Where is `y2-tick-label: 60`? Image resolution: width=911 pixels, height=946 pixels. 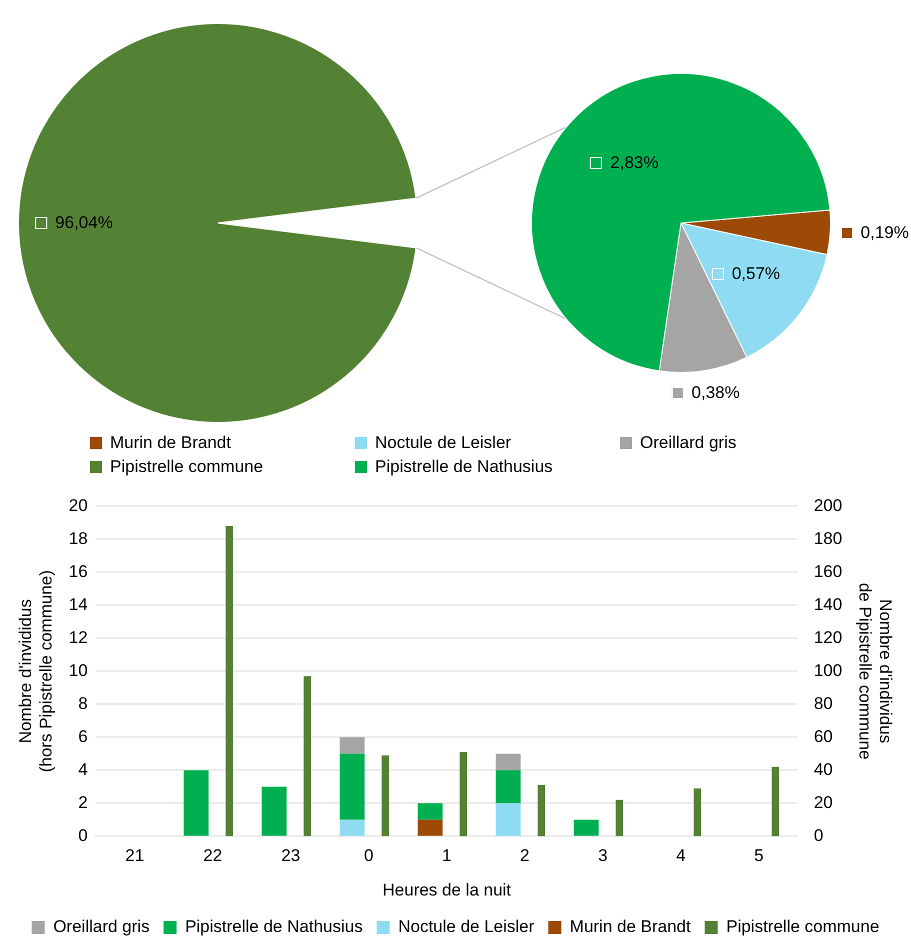 y2-tick-label: 60 is located at coordinates (823, 736).